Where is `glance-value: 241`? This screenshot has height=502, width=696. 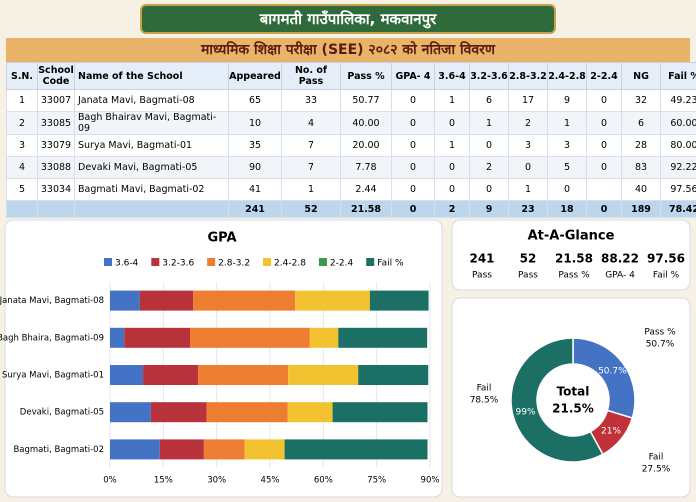
glance-value: 241 is located at coordinates (481, 259).